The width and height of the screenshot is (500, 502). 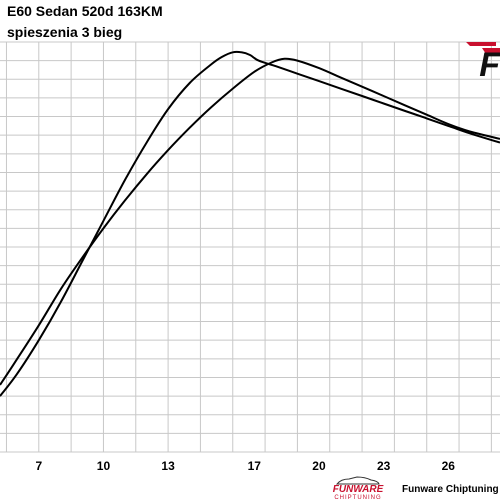 I want to click on footer-credit: Funware Chiptuning Łód, so click(x=451, y=489).